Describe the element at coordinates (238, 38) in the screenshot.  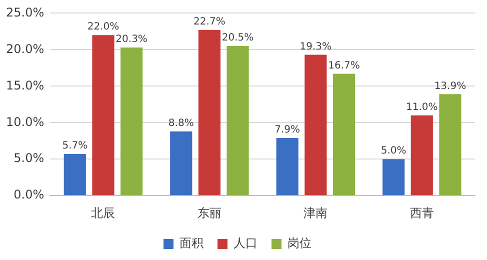
I see `data-label: 20.5%` at that location.